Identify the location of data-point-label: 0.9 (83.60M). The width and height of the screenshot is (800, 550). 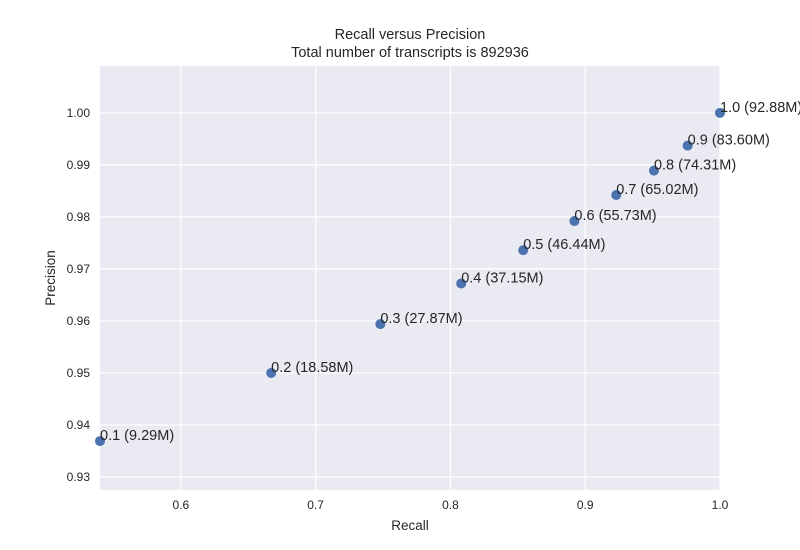
(729, 141).